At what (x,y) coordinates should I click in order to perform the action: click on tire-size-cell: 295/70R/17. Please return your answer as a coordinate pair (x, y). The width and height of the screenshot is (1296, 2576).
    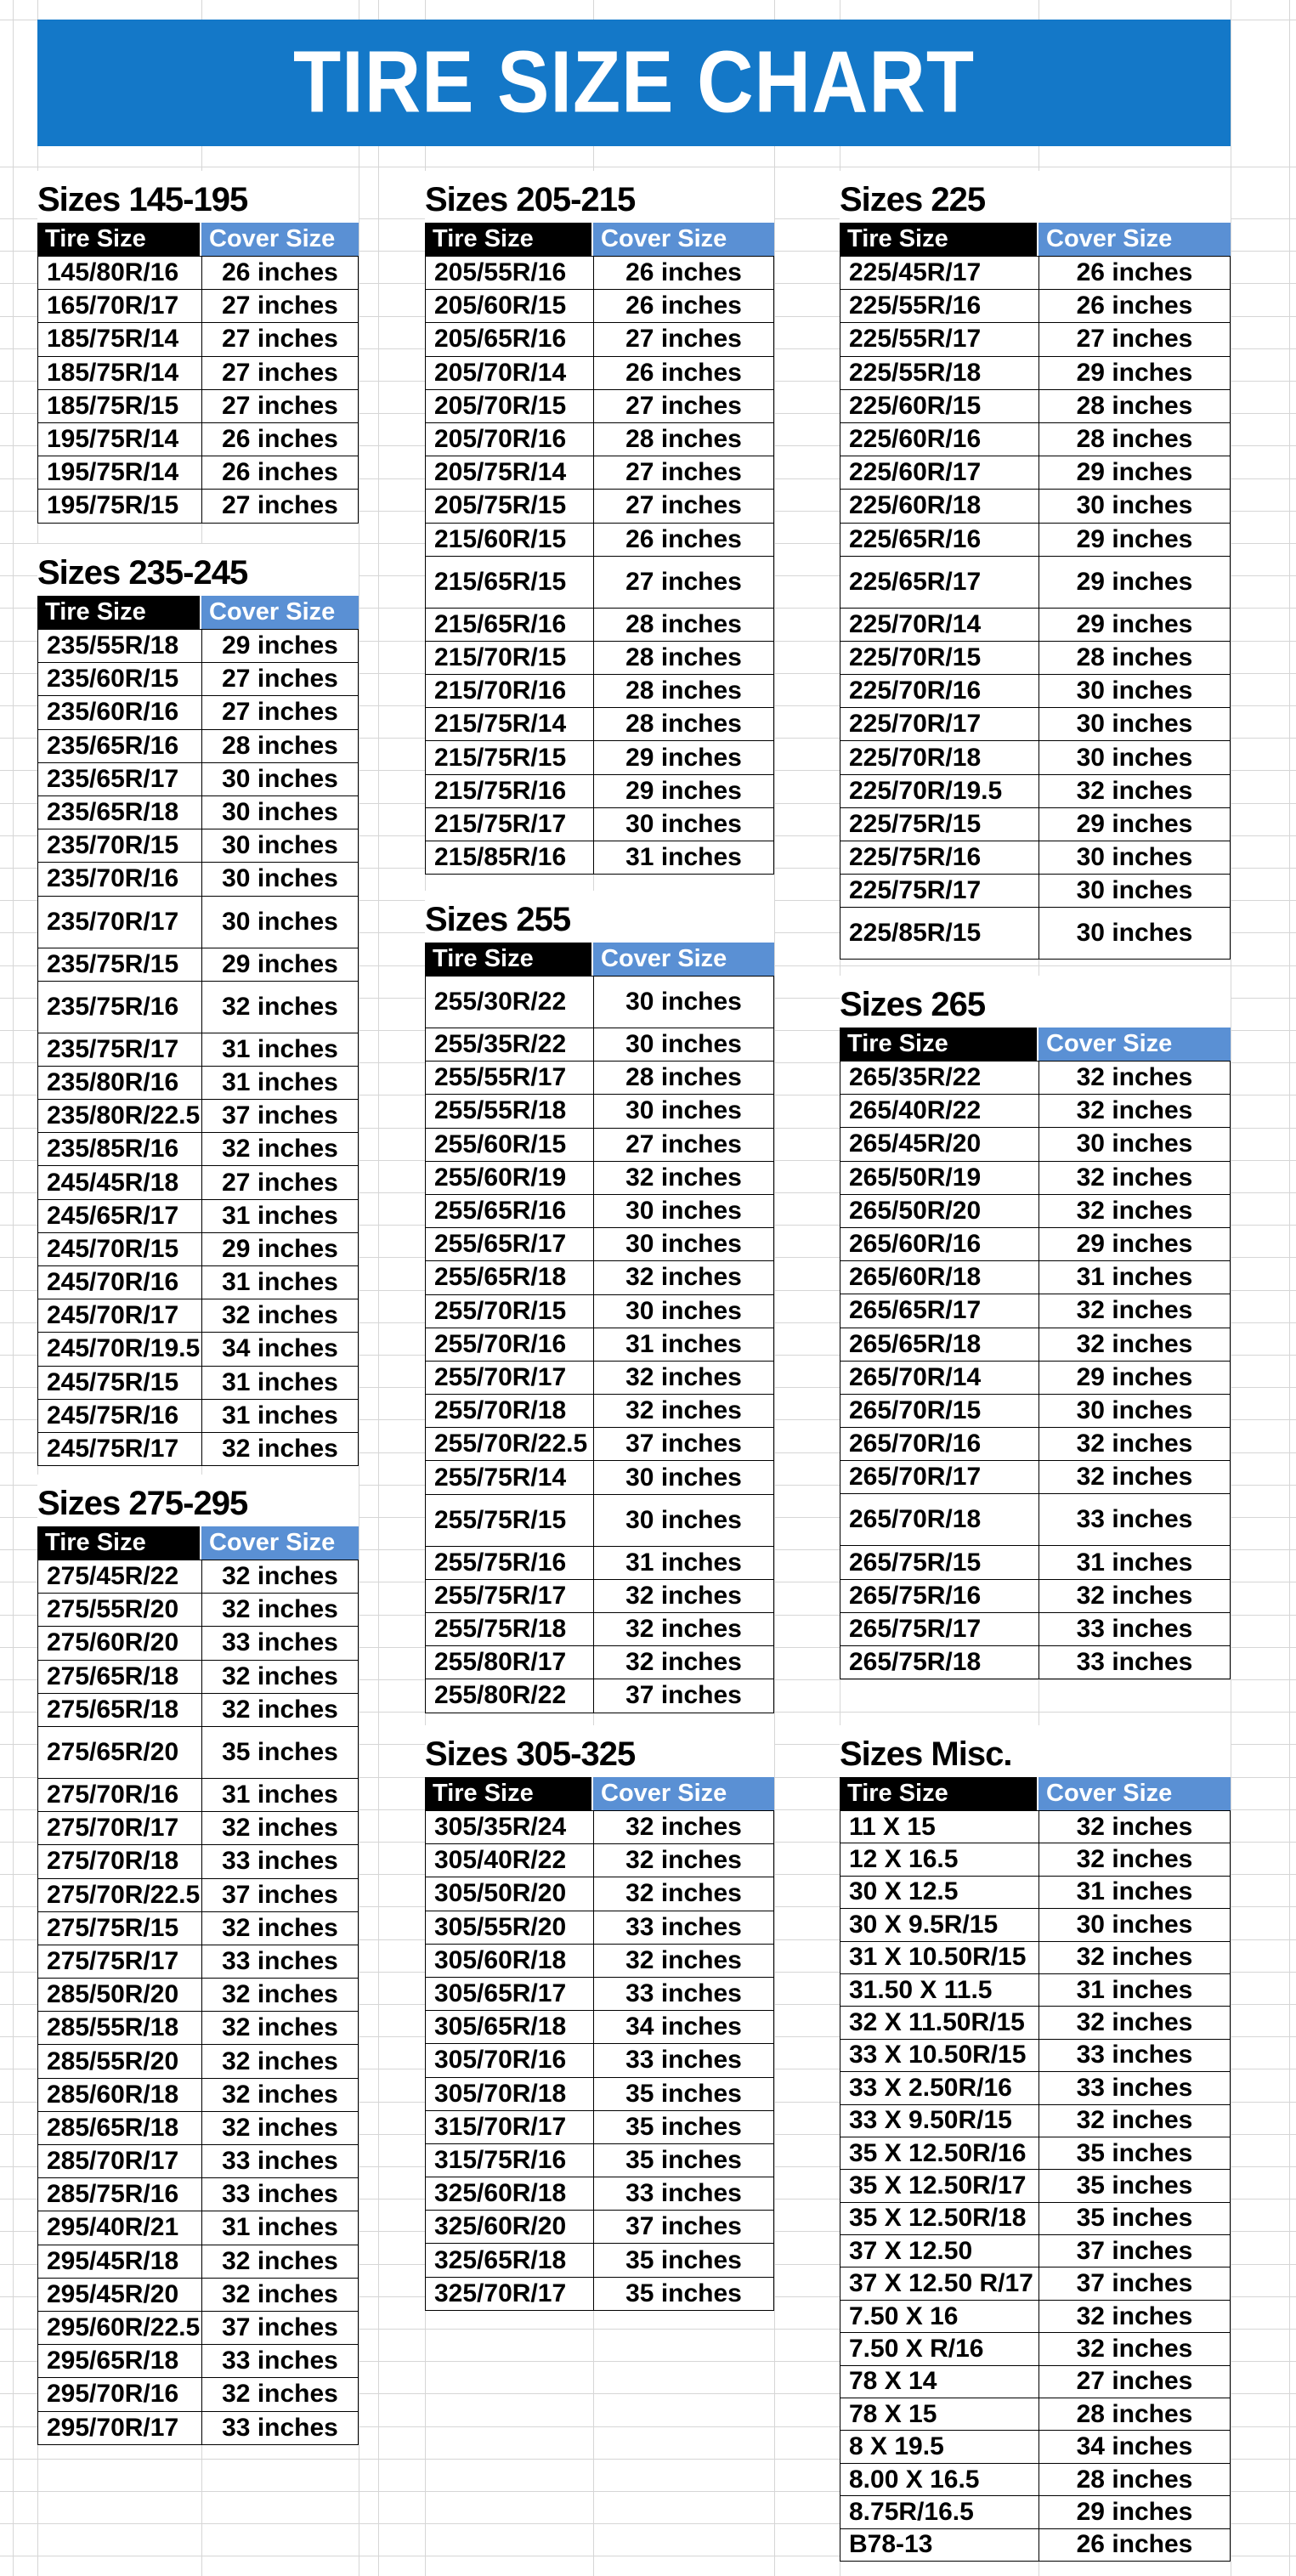
    Looking at the image, I should click on (120, 2427).